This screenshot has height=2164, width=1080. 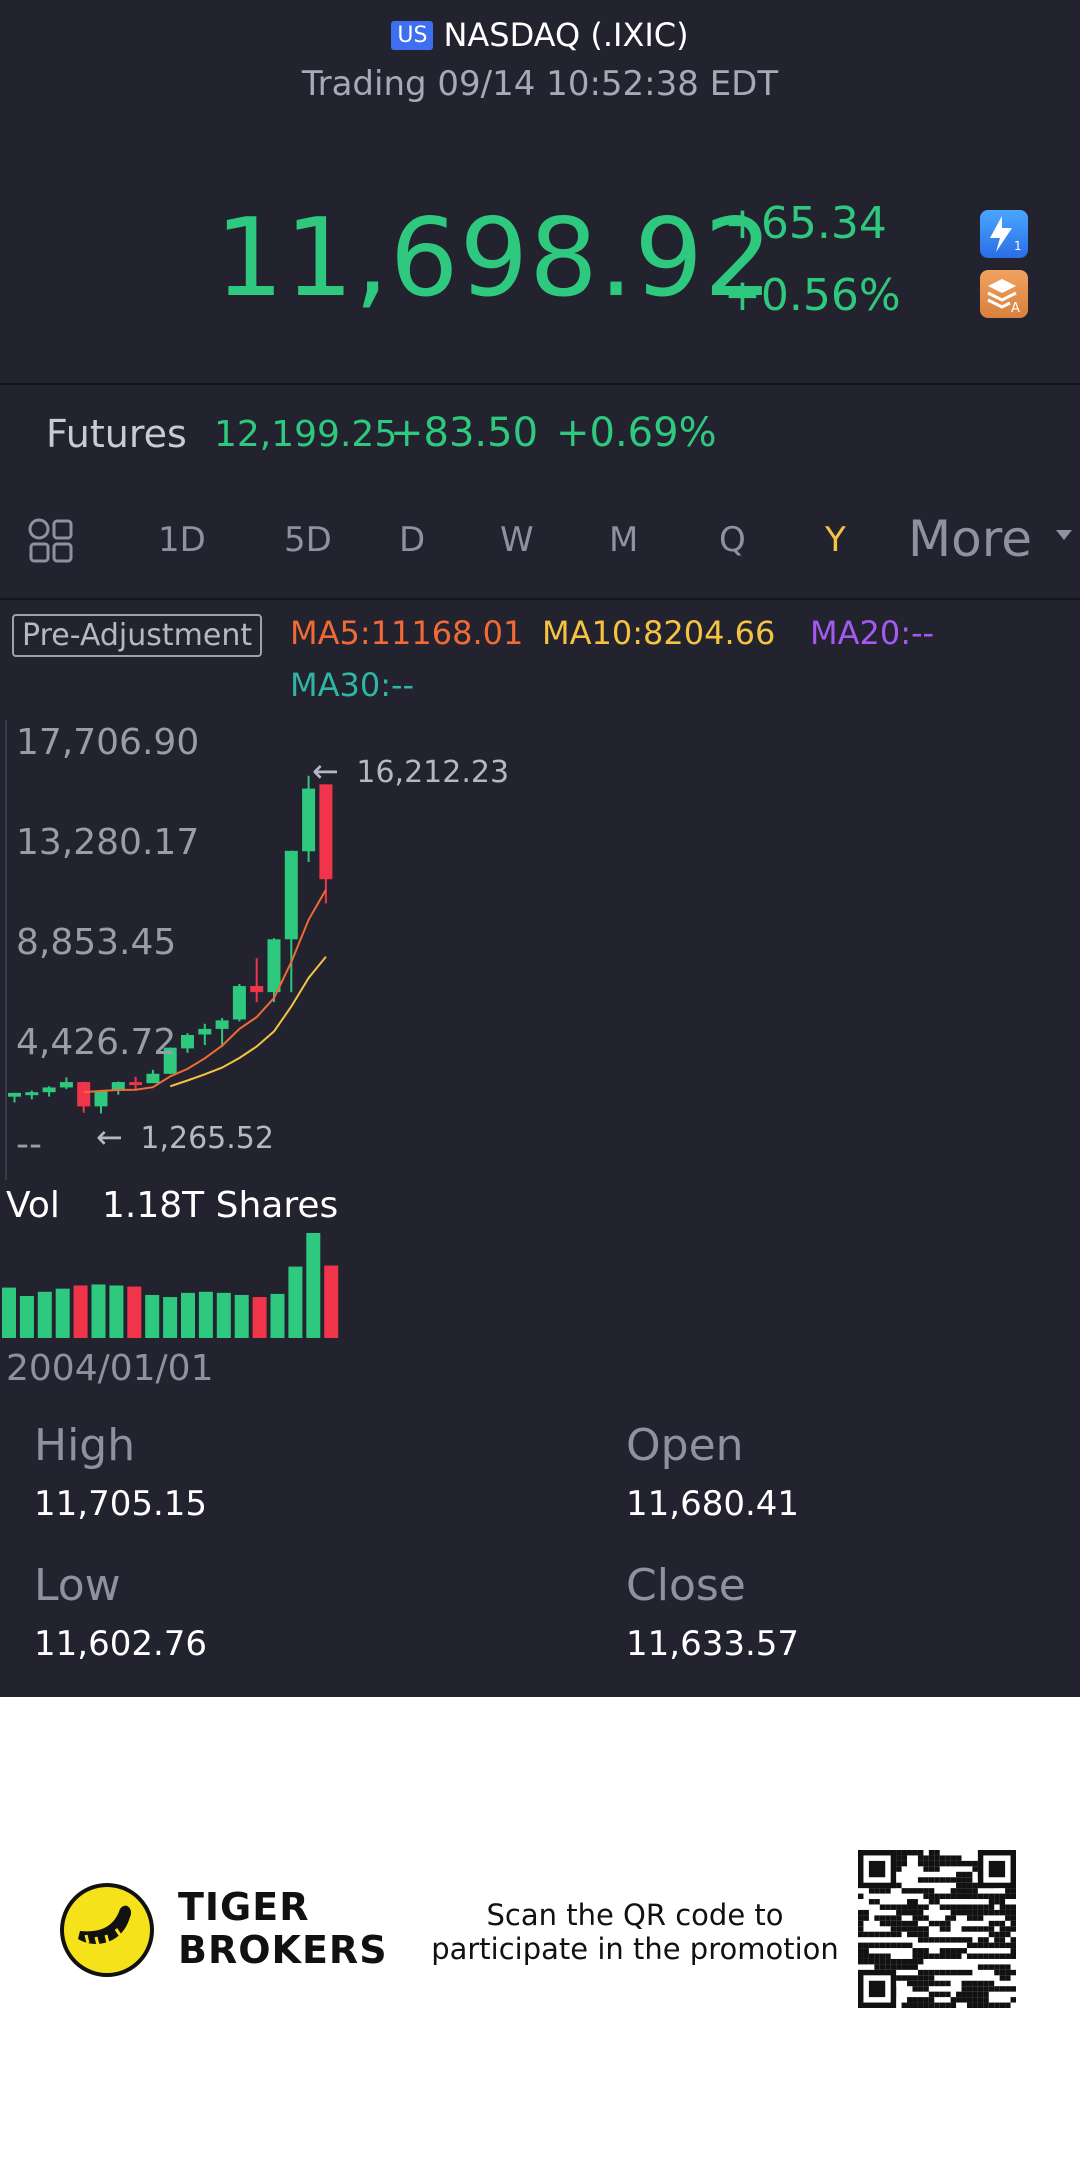 I want to click on layers-stack-icon: A, so click(x=1004, y=294).